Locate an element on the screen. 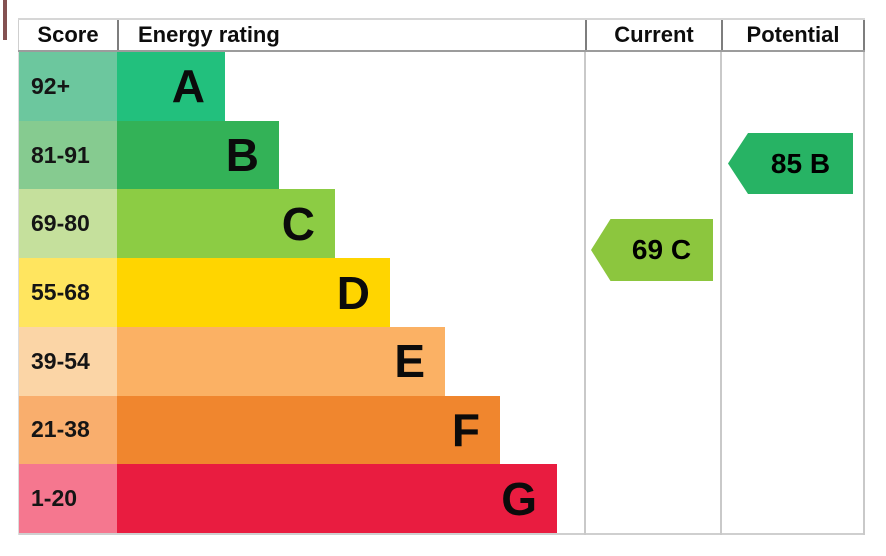 Image resolution: width=886 pixels, height=556 pixels. rating-letter-label: F is located at coordinates (465, 429).